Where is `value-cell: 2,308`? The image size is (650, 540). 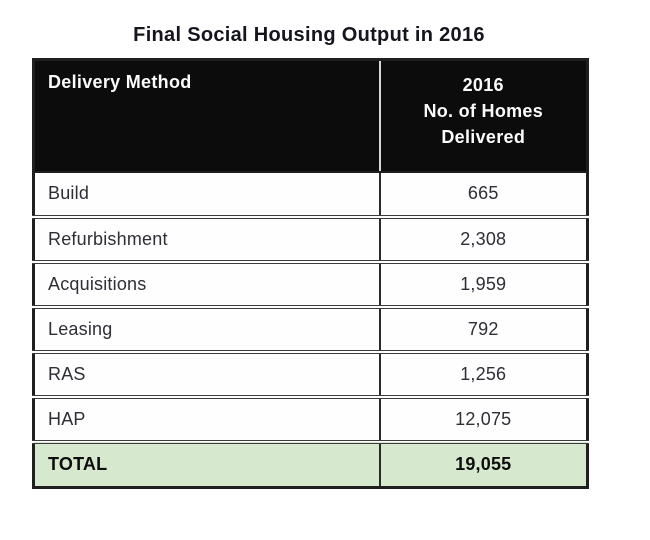
value-cell: 2,308 is located at coordinates (483, 240).